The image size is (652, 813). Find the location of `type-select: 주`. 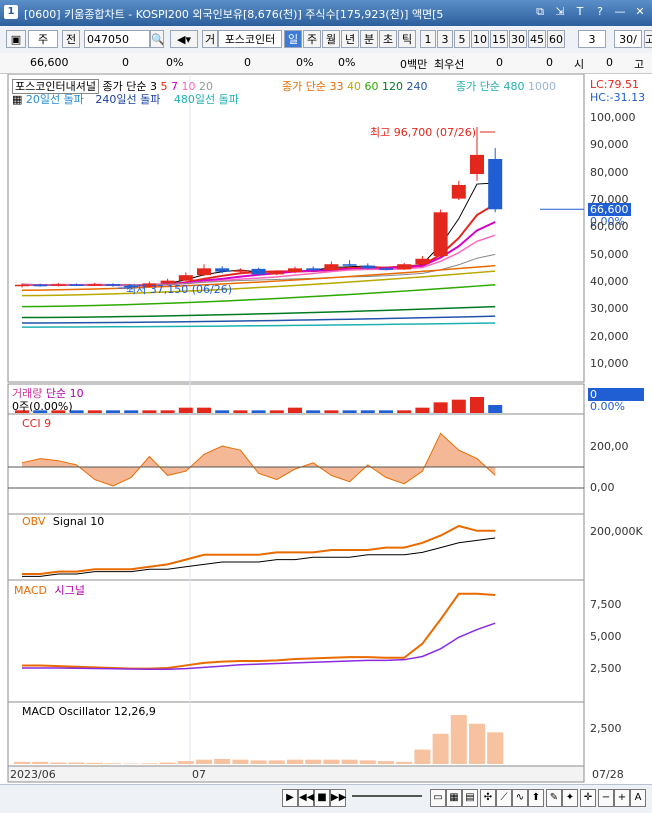

type-select: 주 is located at coordinates (43, 39).